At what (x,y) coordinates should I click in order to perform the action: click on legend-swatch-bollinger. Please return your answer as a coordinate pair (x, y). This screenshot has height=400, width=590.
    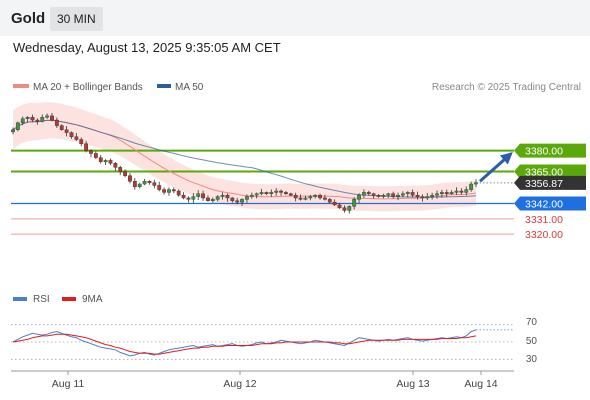
    Looking at the image, I should click on (21, 86).